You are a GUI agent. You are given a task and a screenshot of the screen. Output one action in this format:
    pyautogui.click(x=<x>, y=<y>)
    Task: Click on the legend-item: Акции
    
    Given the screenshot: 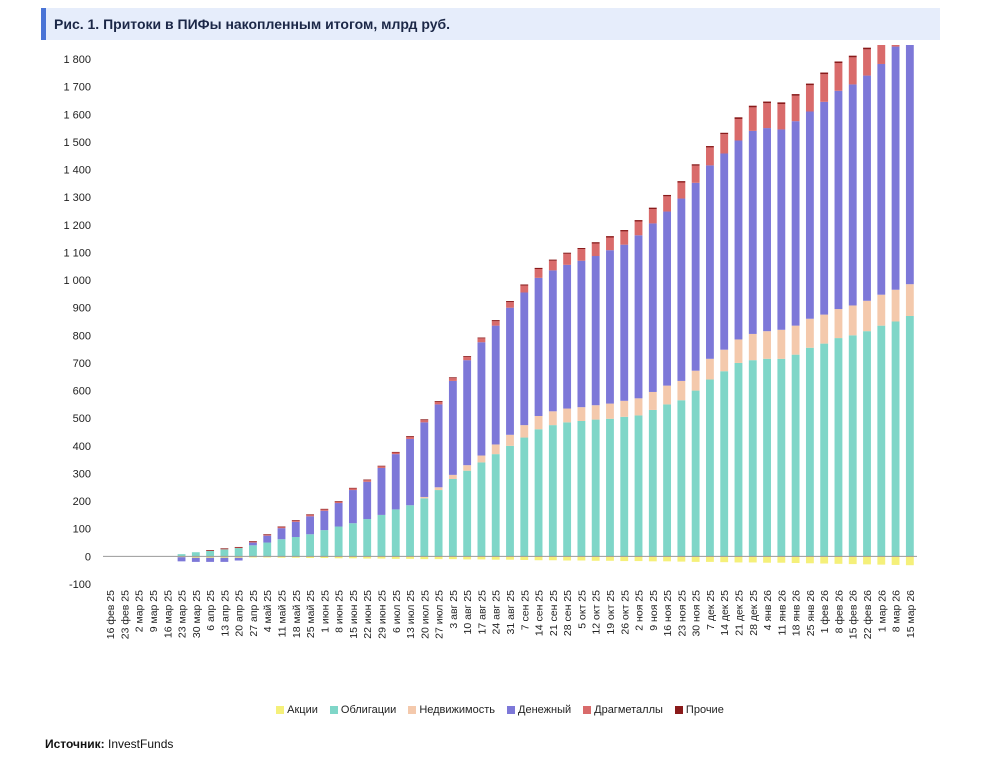 What is the action you would take?
    pyautogui.click(x=297, y=710)
    